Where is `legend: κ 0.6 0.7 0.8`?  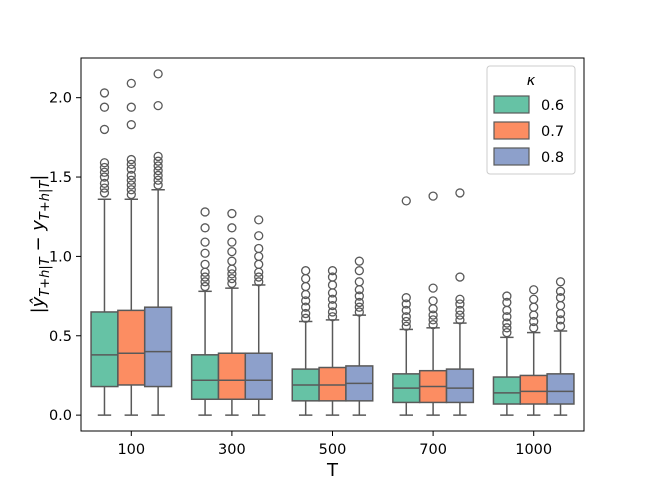 legend: κ 0.6 0.7 0.8 is located at coordinates (531, 120).